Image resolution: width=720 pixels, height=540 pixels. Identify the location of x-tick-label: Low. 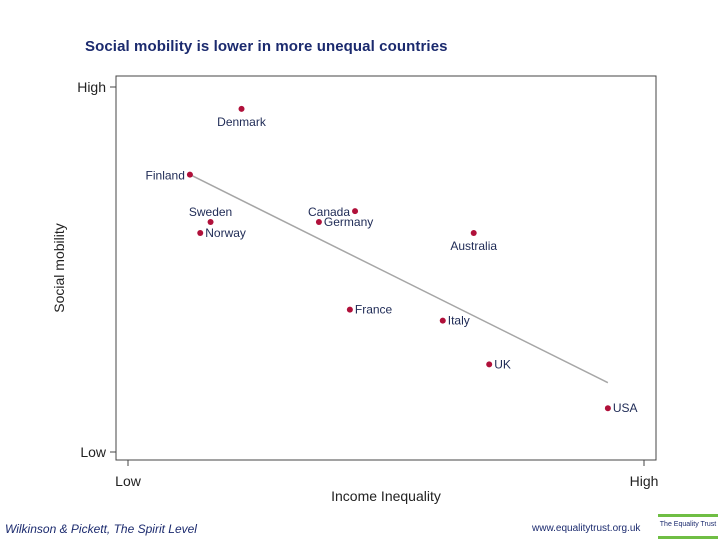
(128, 481).